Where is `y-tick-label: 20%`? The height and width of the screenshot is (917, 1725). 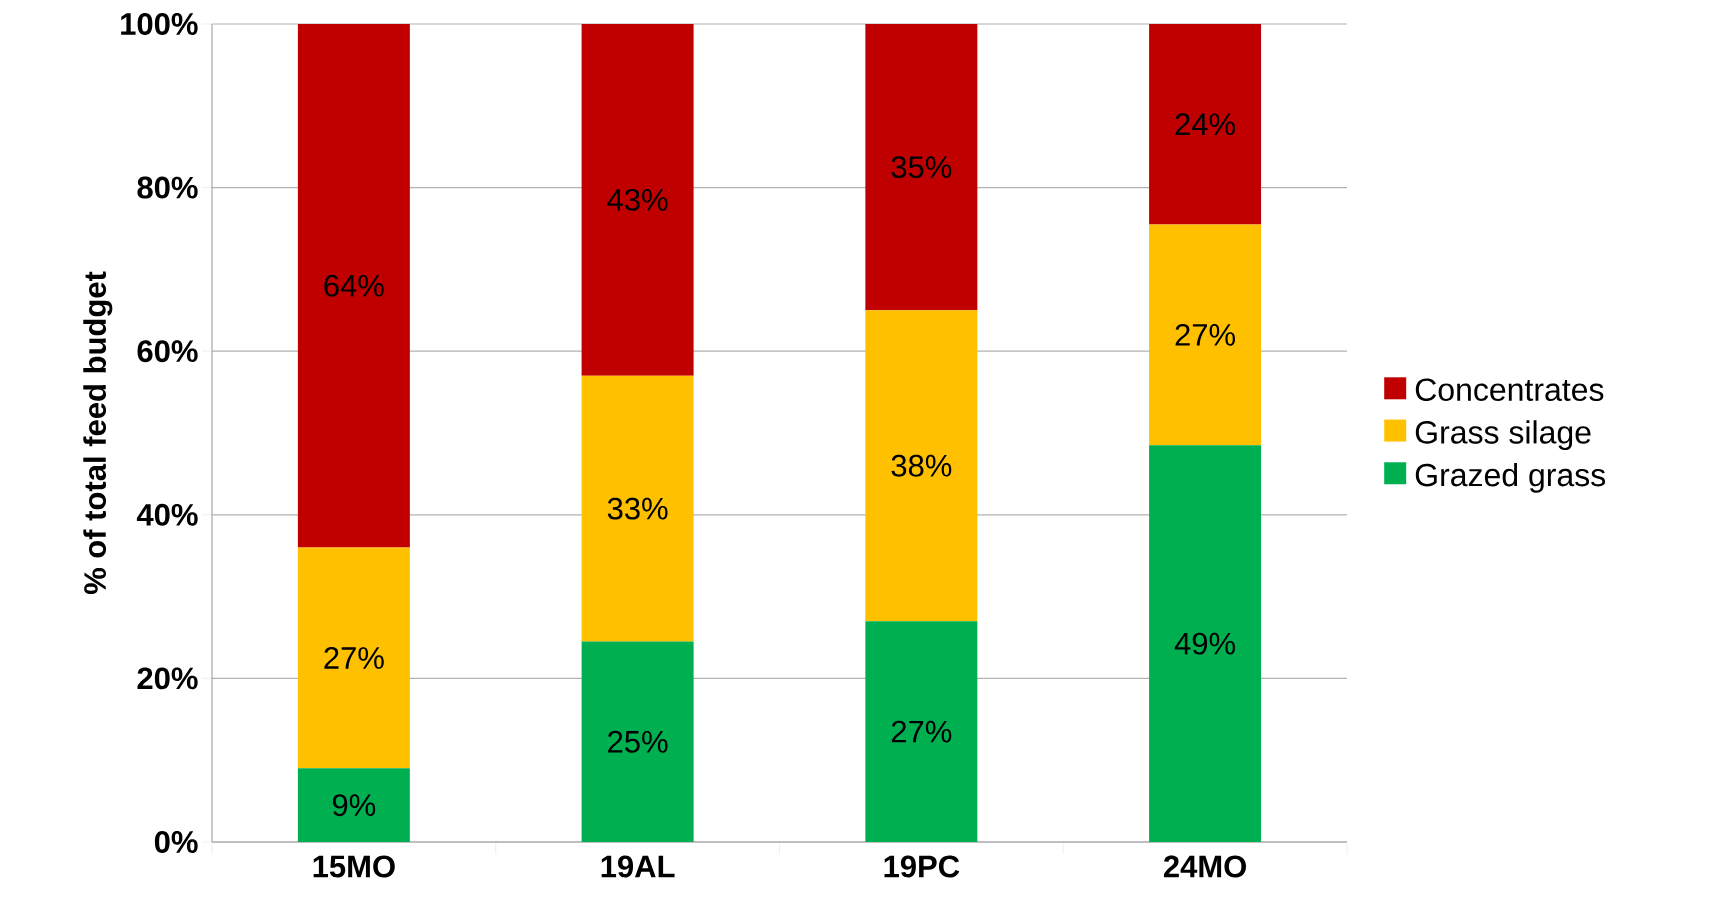
y-tick-label: 20% is located at coordinates (167, 678).